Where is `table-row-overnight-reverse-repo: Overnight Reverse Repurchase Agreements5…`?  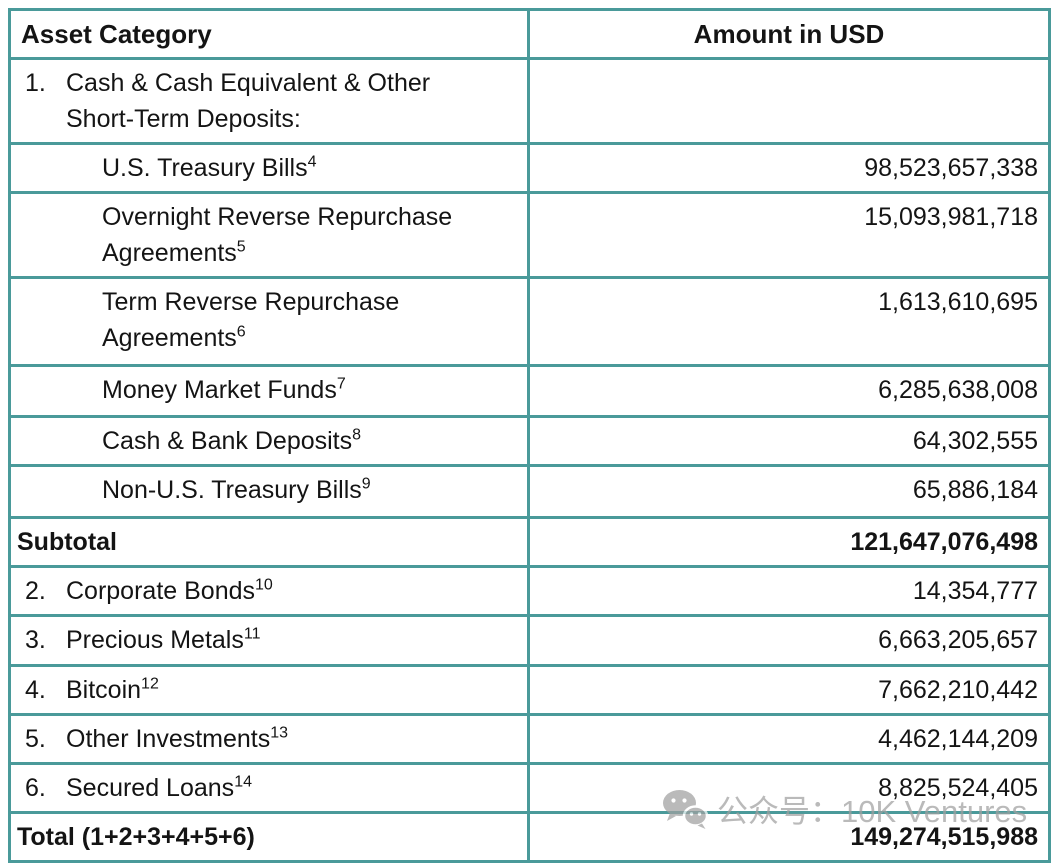
table-row-overnight-reverse-repo: Overnight Reverse Repurchase Agreements5… is located at coordinates (529, 235).